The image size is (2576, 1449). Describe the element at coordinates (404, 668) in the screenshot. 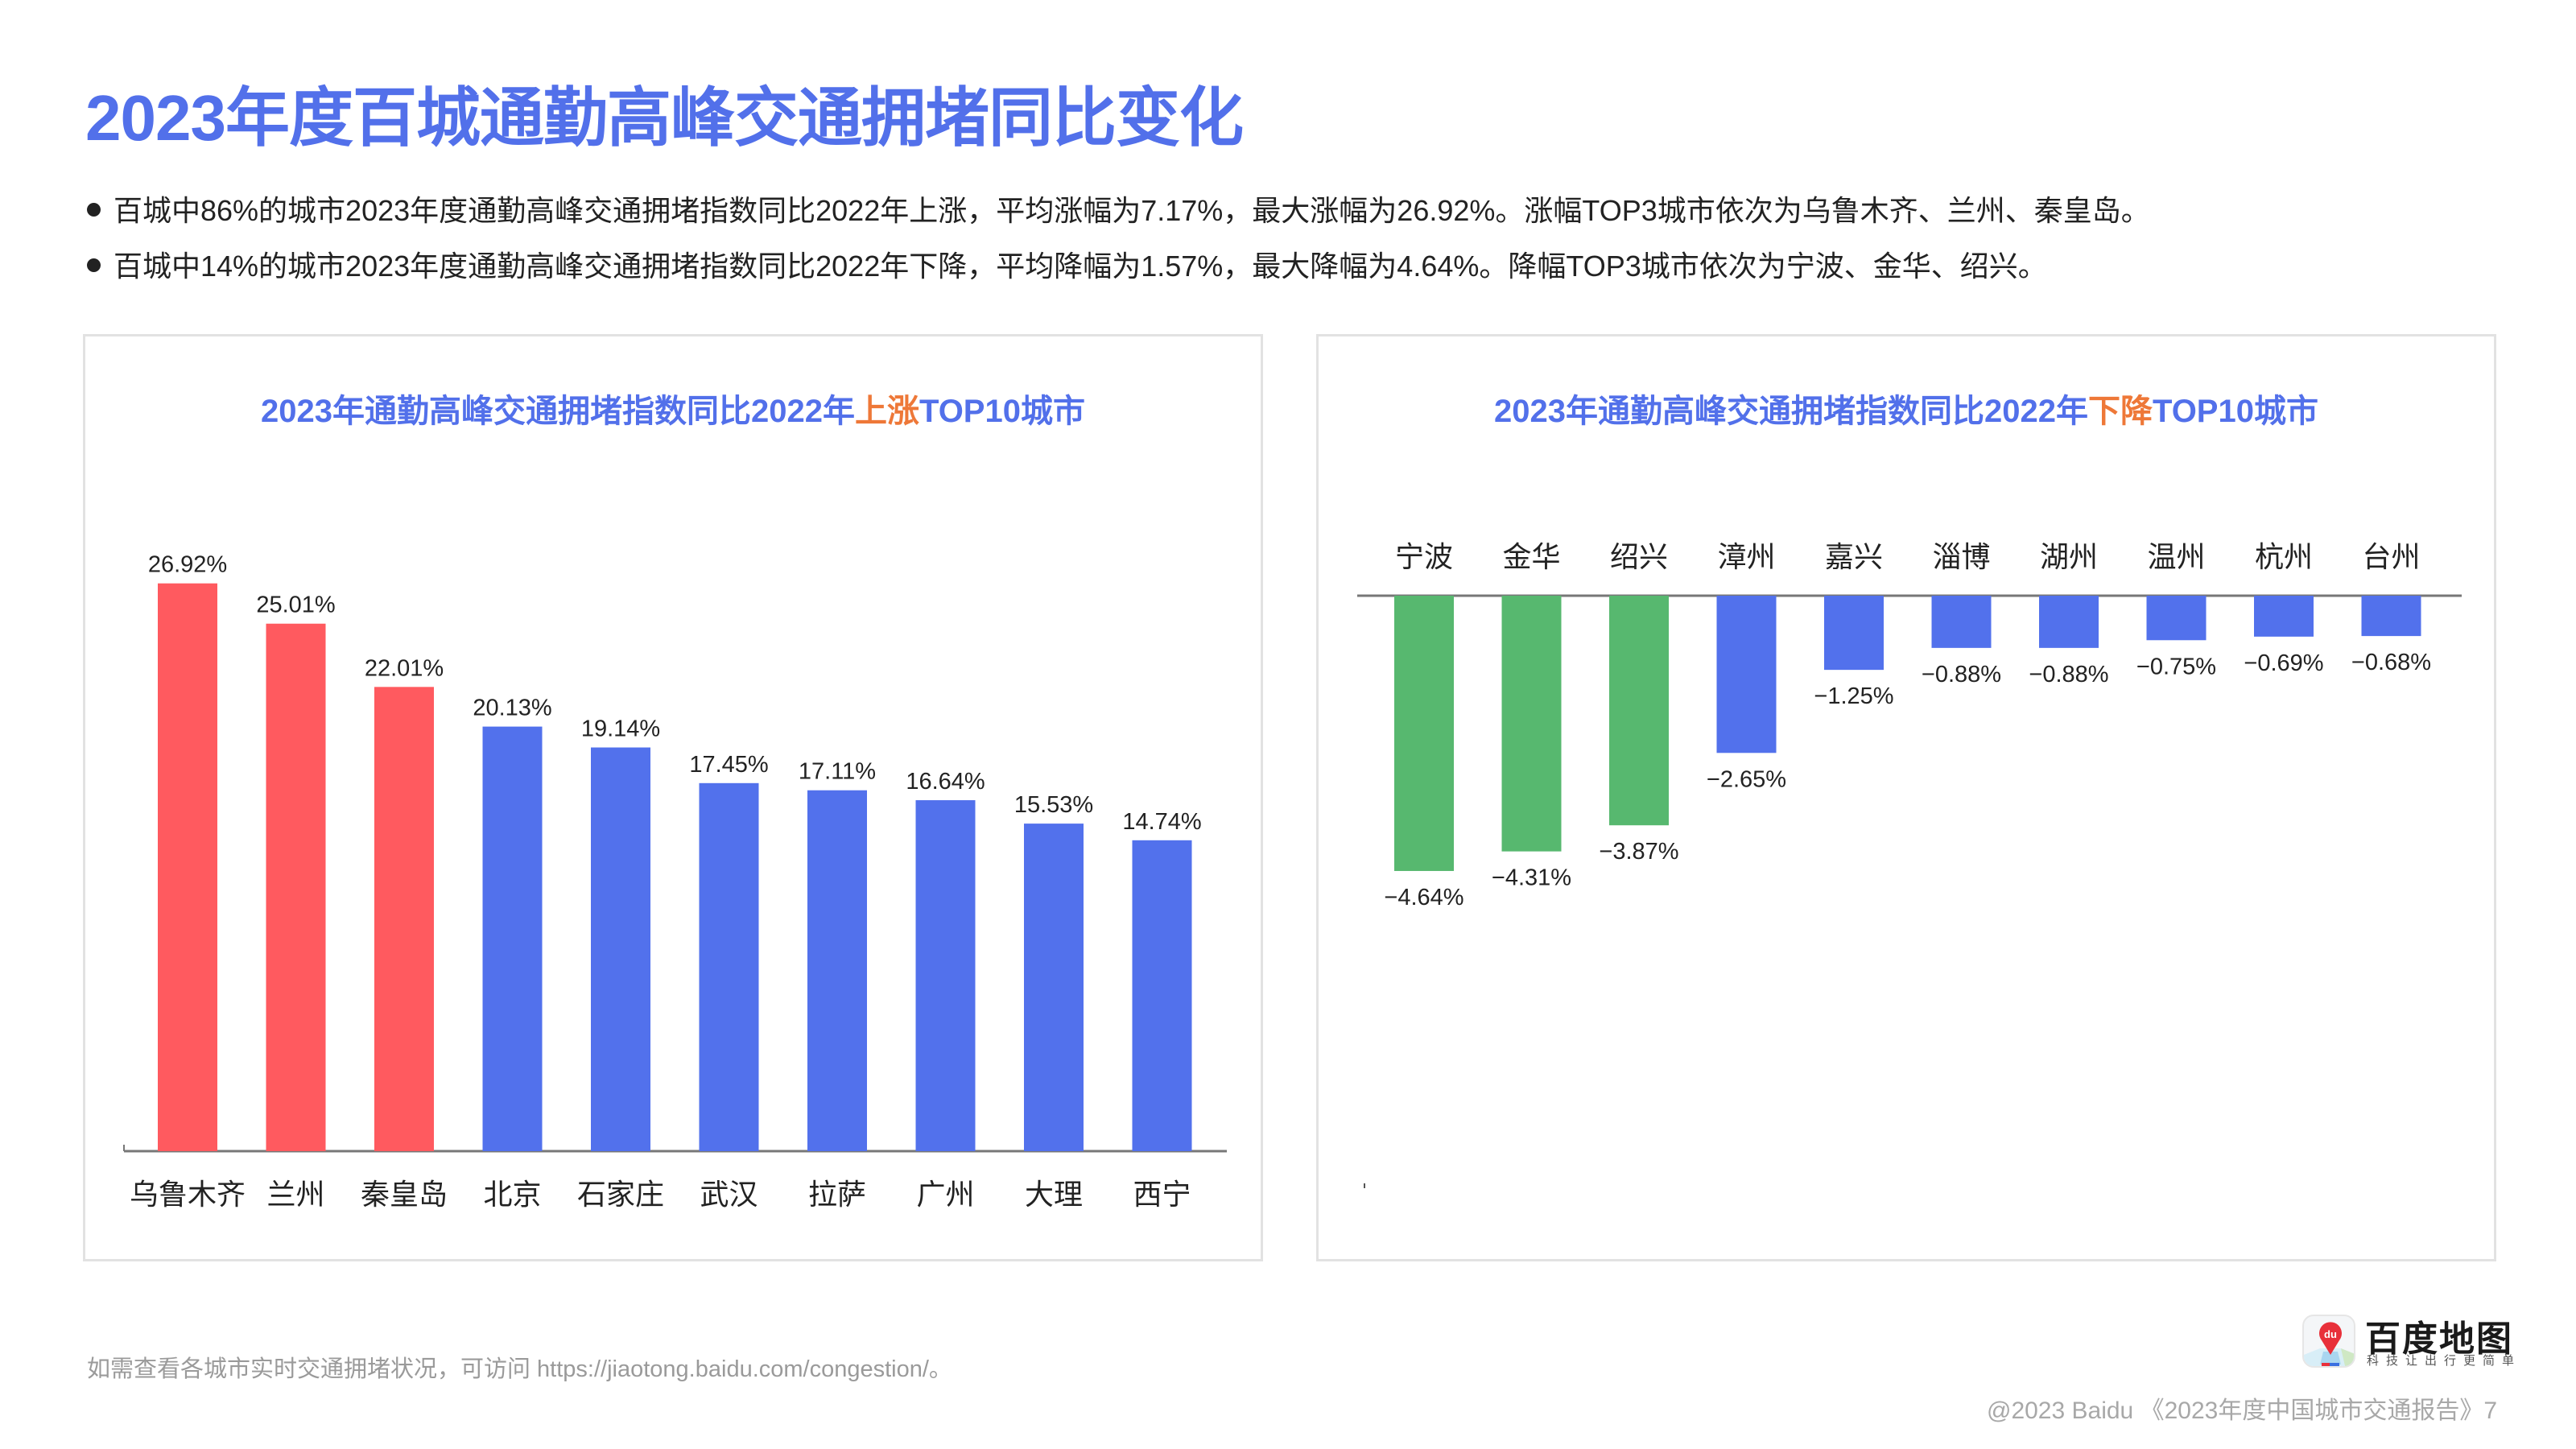

I see `rise-bar-value-label: 22.01%` at that location.